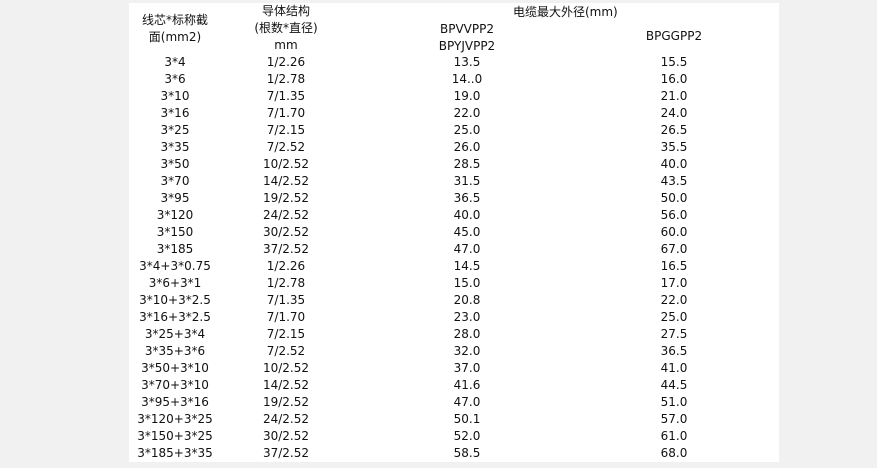  What do you see at coordinates (286, 215) in the screenshot?
I see `conductor-cell: 24/2.52` at bounding box center [286, 215].